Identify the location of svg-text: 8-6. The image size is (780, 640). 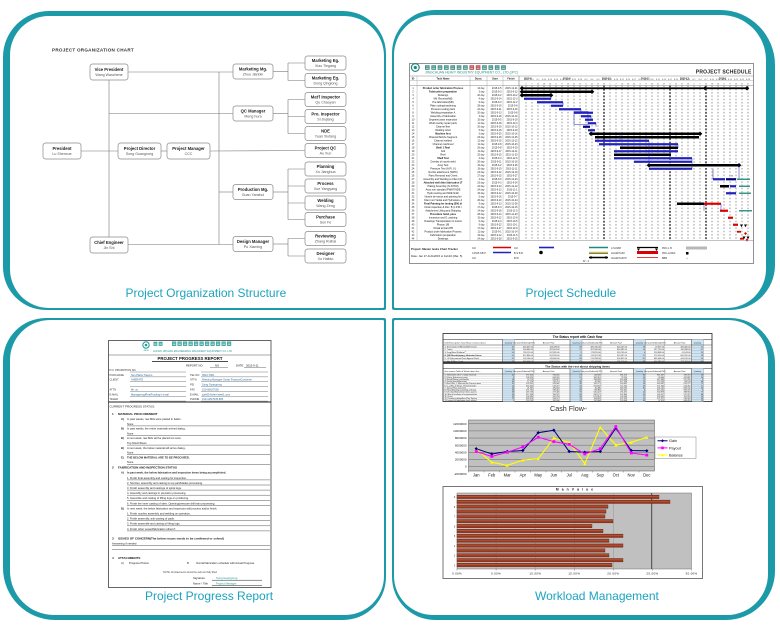
(592, 80).